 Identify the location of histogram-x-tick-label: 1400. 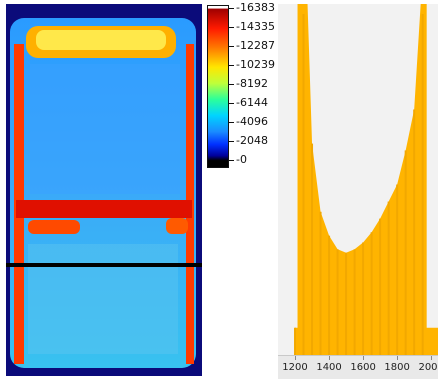
(329, 367).